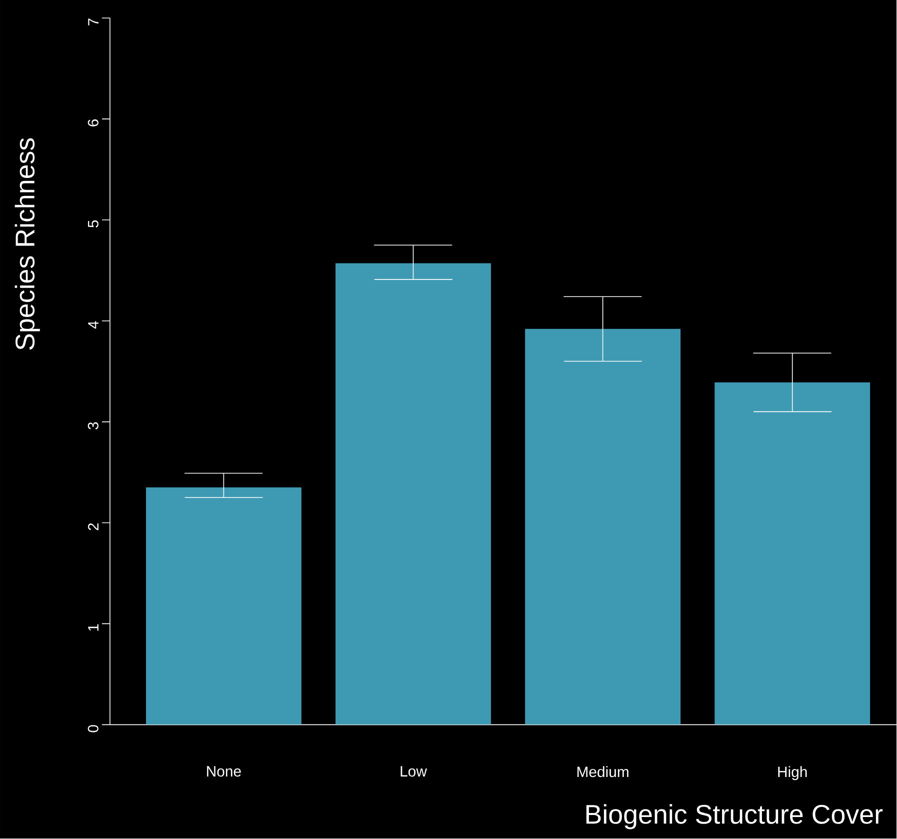 This screenshot has width=897, height=839. What do you see at coordinates (93, 123) in the screenshot?
I see `y-tick-label: 6` at bounding box center [93, 123].